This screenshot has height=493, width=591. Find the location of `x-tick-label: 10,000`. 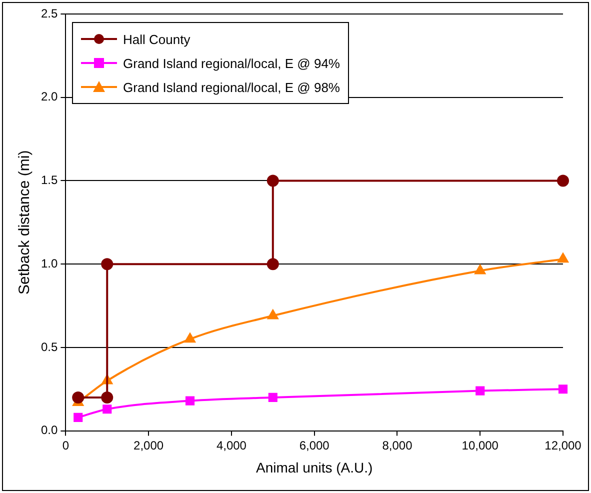

x-tick-label: 10,000 is located at coordinates (480, 445).